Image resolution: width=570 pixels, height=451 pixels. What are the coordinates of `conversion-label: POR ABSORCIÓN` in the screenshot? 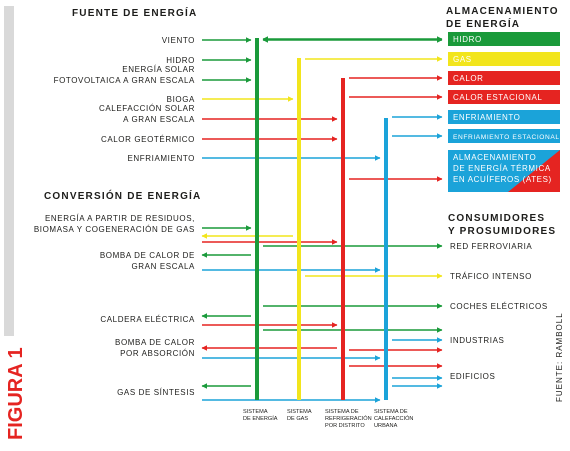 It's located at (157, 353).